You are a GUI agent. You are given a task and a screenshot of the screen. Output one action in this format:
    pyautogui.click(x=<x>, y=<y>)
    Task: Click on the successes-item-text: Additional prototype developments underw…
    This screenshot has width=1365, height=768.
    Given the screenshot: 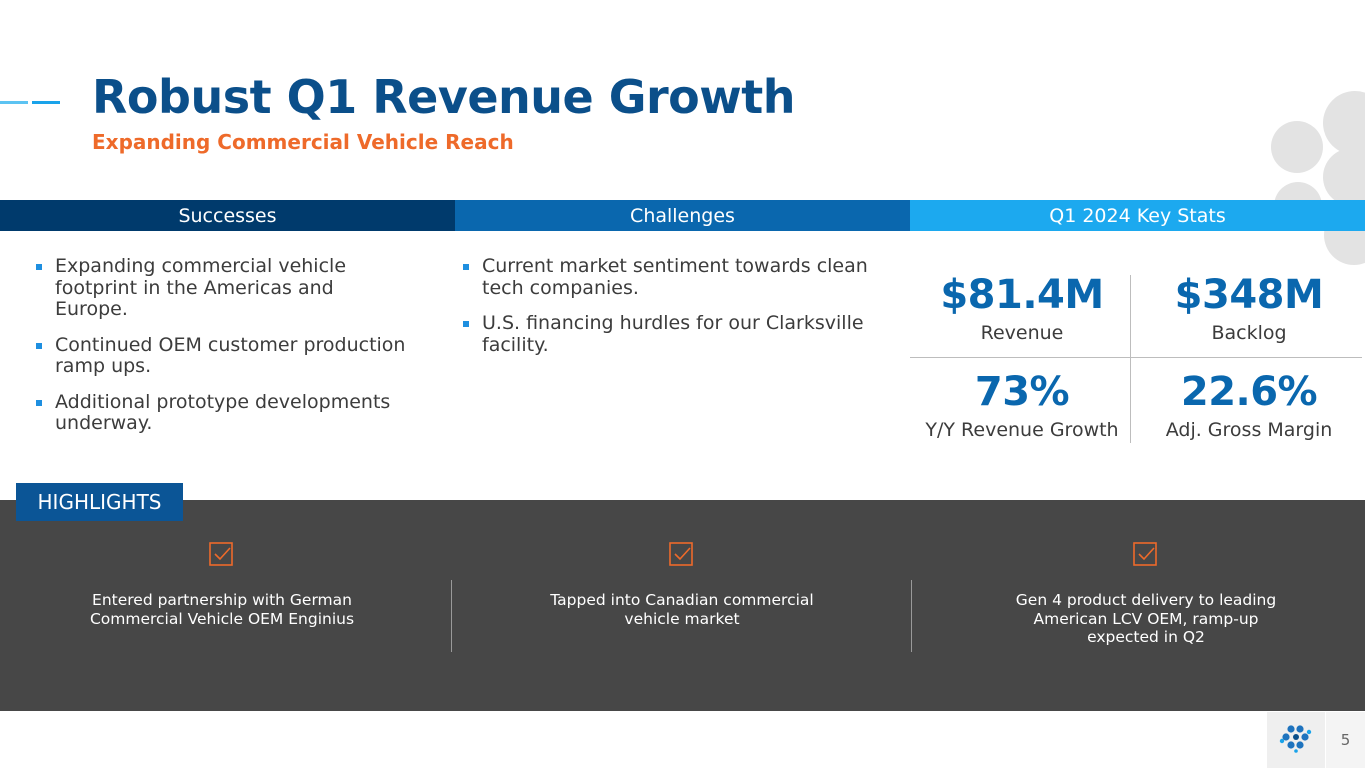 What is the action you would take?
    pyautogui.click(x=223, y=412)
    